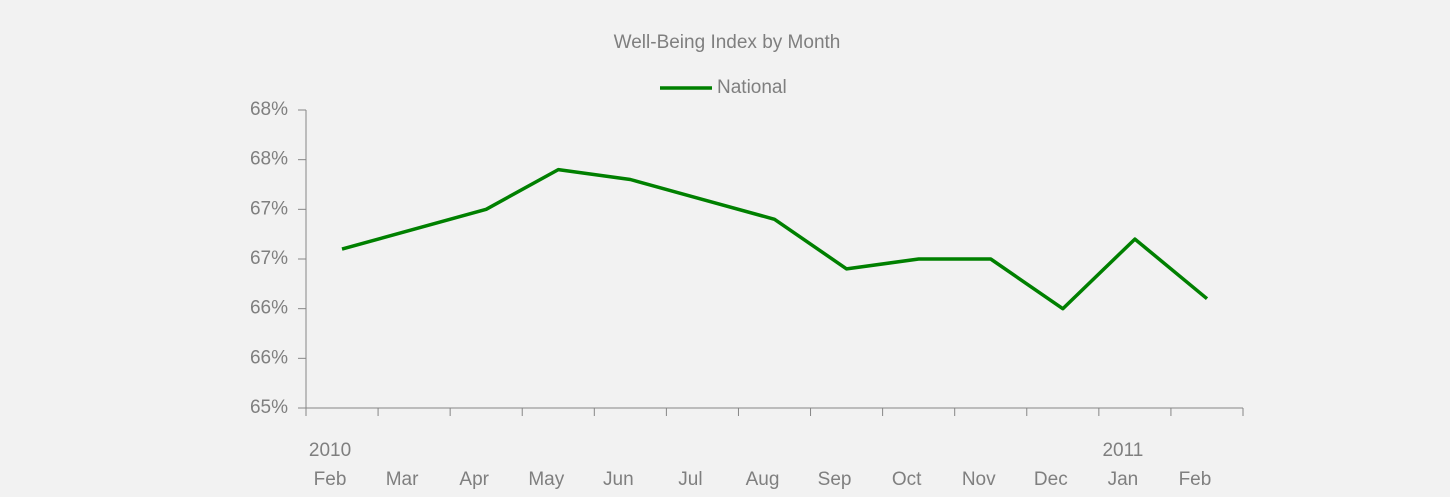  Describe the element at coordinates (618, 479) in the screenshot. I see `x-tick-label: Jun` at that location.